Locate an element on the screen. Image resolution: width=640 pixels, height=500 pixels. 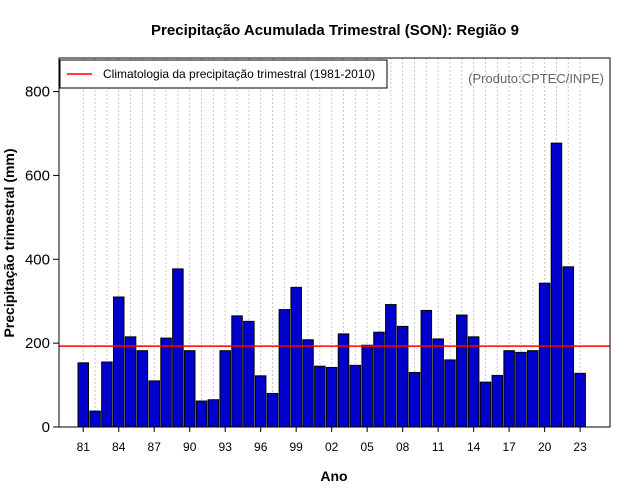
x-axis-label: Ano is located at coordinates (333, 476).